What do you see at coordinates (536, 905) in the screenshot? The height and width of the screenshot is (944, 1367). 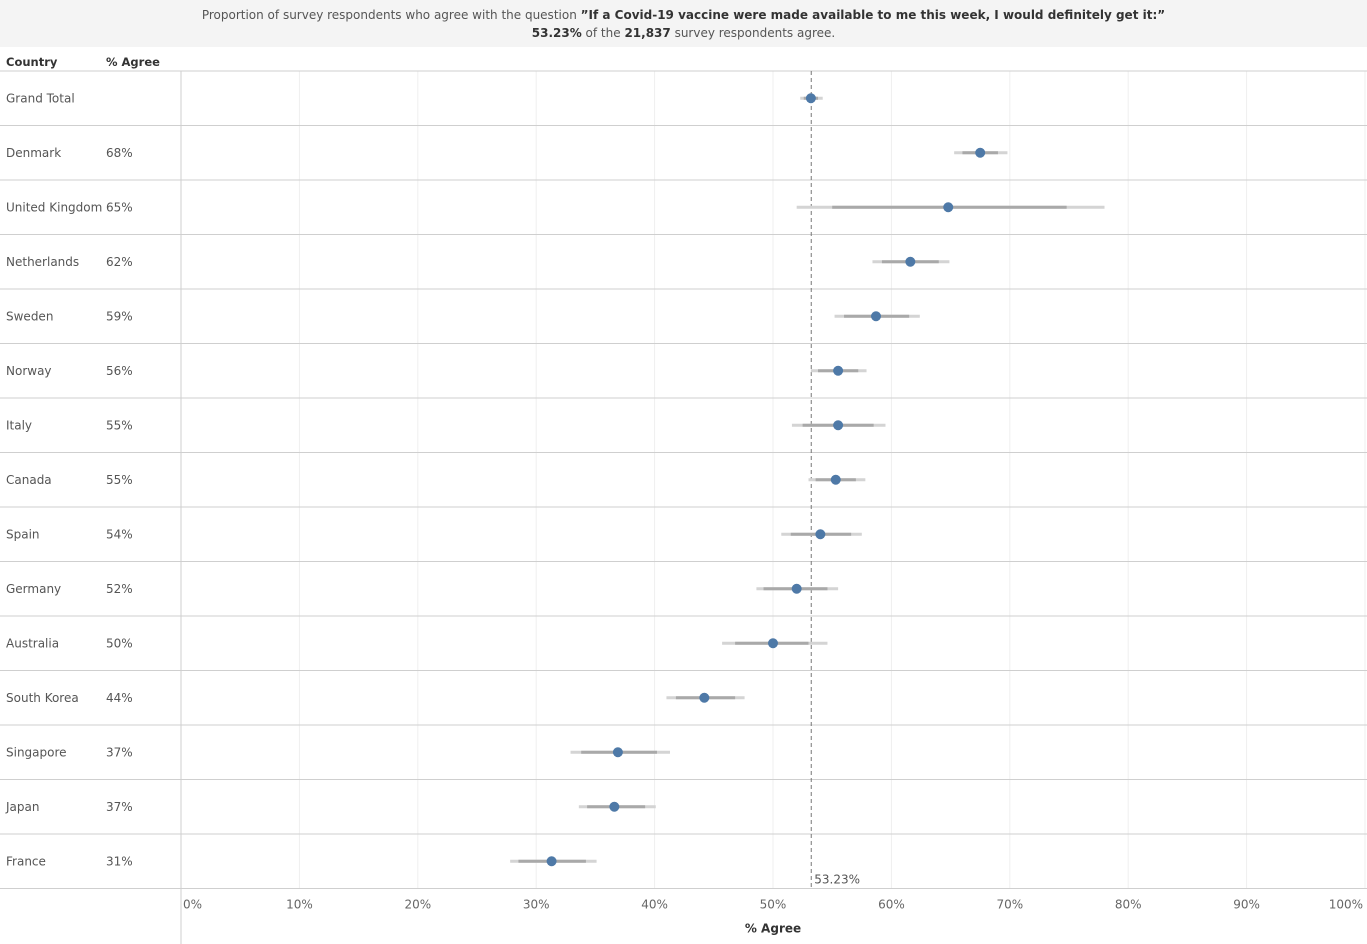 I see `x-tick-label: 30%` at bounding box center [536, 905].